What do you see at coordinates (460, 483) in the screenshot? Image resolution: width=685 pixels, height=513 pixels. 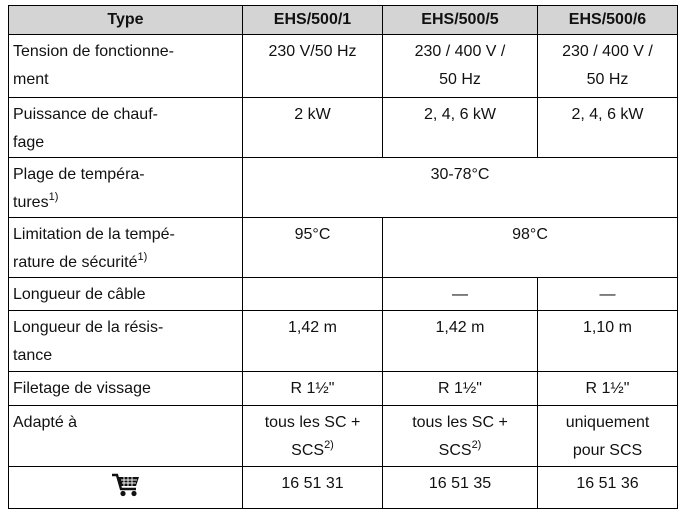 I see `text: 16 51 35` at bounding box center [460, 483].